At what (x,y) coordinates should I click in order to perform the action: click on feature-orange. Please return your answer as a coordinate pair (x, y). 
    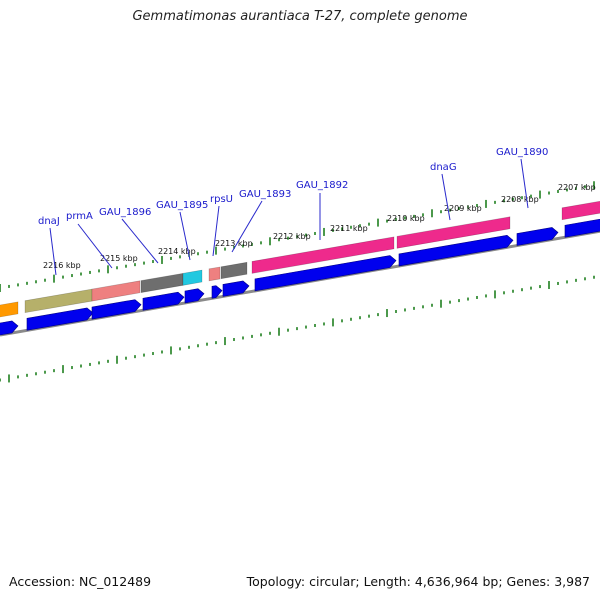
    Looking at the image, I should click on (9, 309).